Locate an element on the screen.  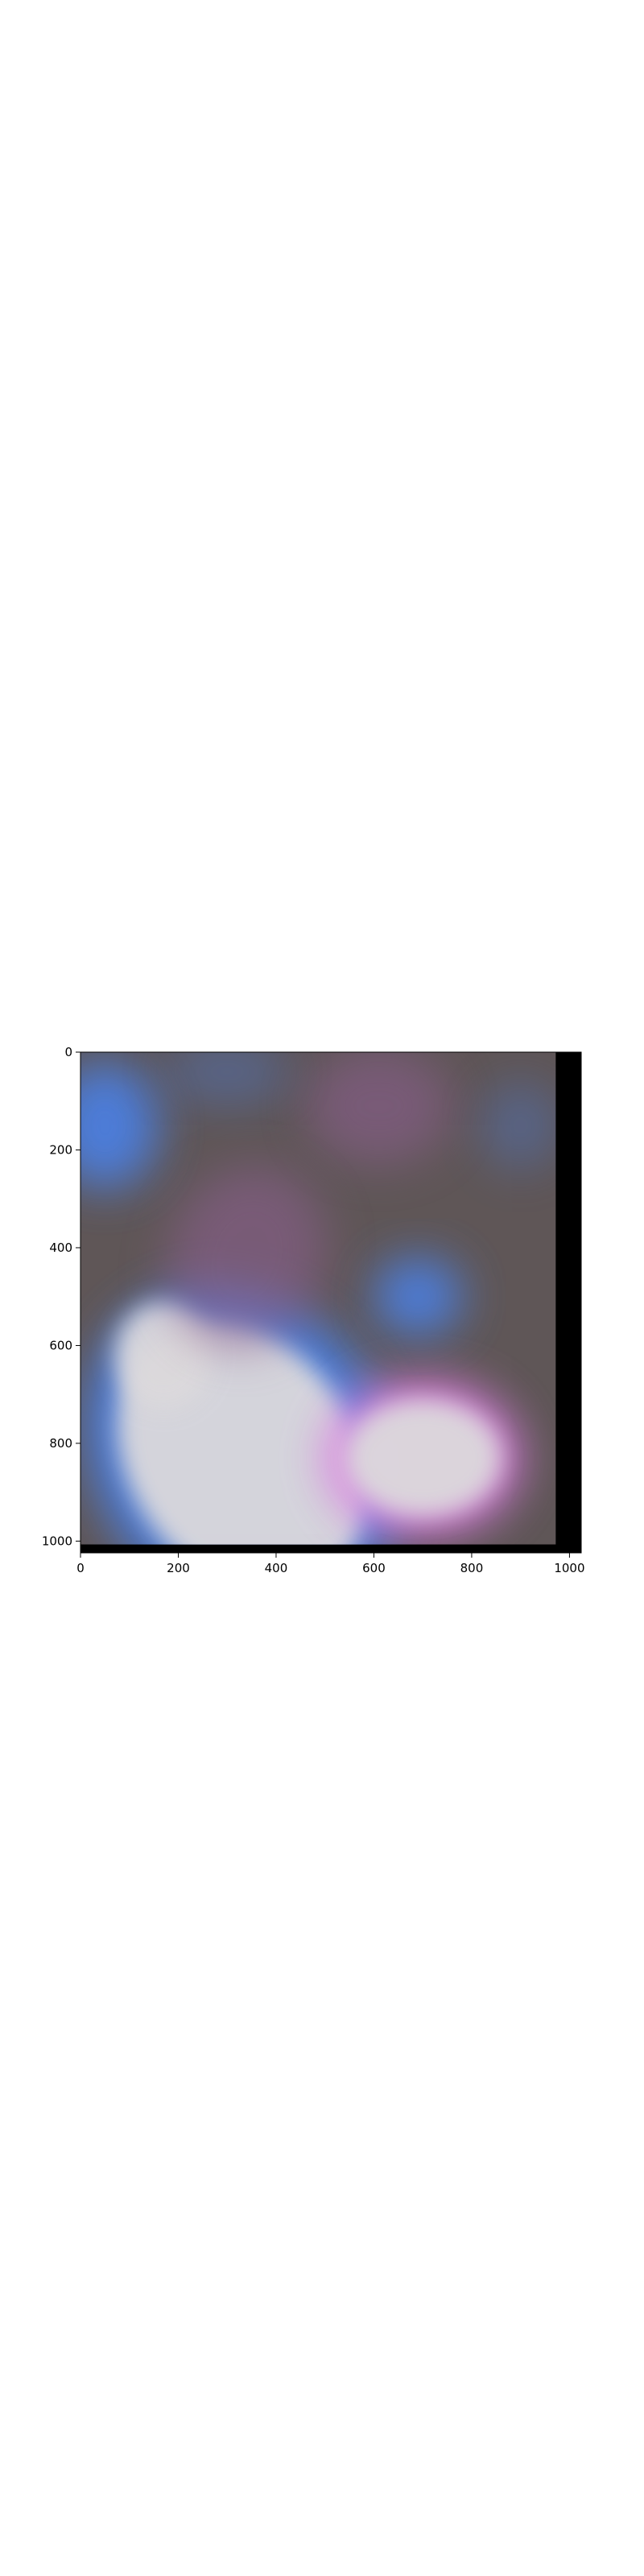
x-tick-label: 0 is located at coordinates (80, 1568).